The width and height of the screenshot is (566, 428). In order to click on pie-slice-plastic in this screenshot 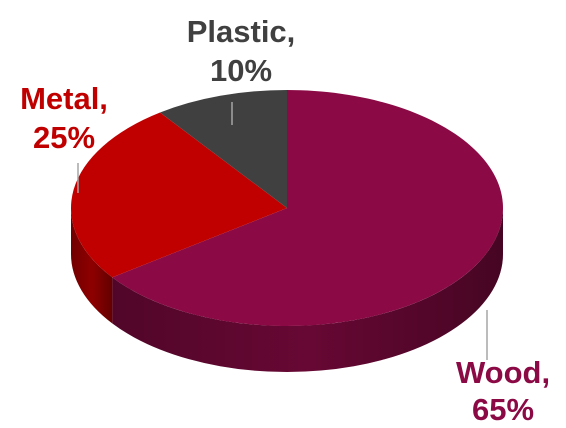, I will do `click(223, 149)`.